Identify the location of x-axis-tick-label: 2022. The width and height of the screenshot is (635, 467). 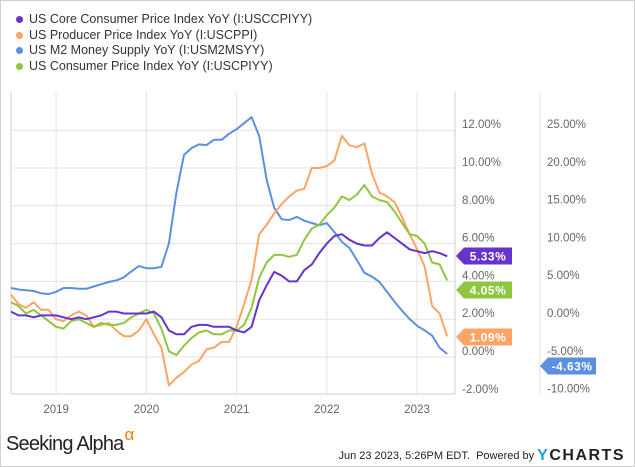
(327, 410).